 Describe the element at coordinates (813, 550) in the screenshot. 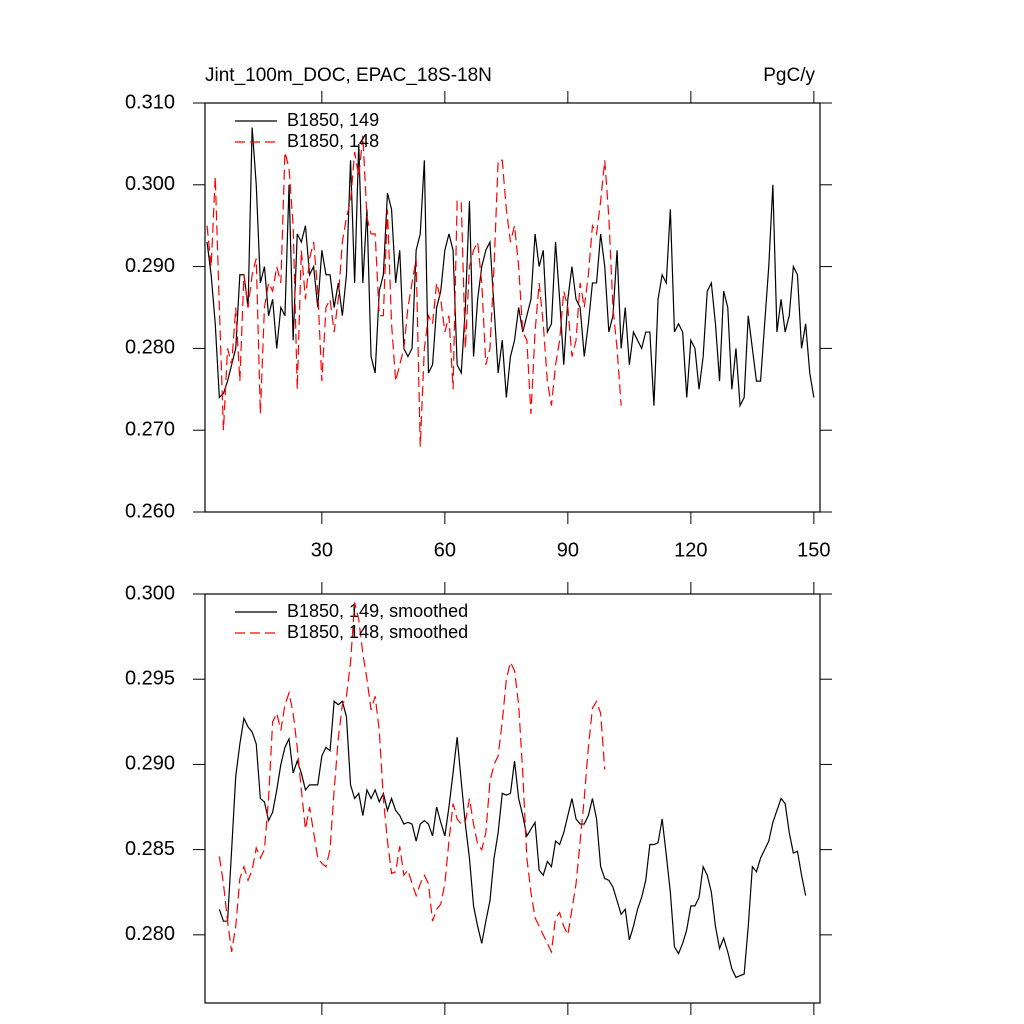

I see `x-tick-label: 150` at that location.